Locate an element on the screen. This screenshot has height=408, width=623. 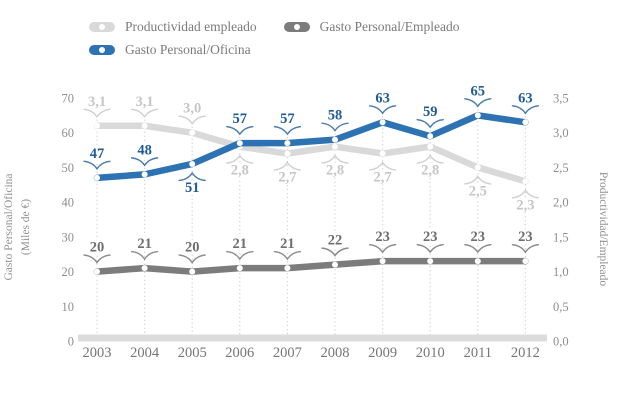
legend-item-productividad-empleado: Productividad empleado is located at coordinates (173, 27).